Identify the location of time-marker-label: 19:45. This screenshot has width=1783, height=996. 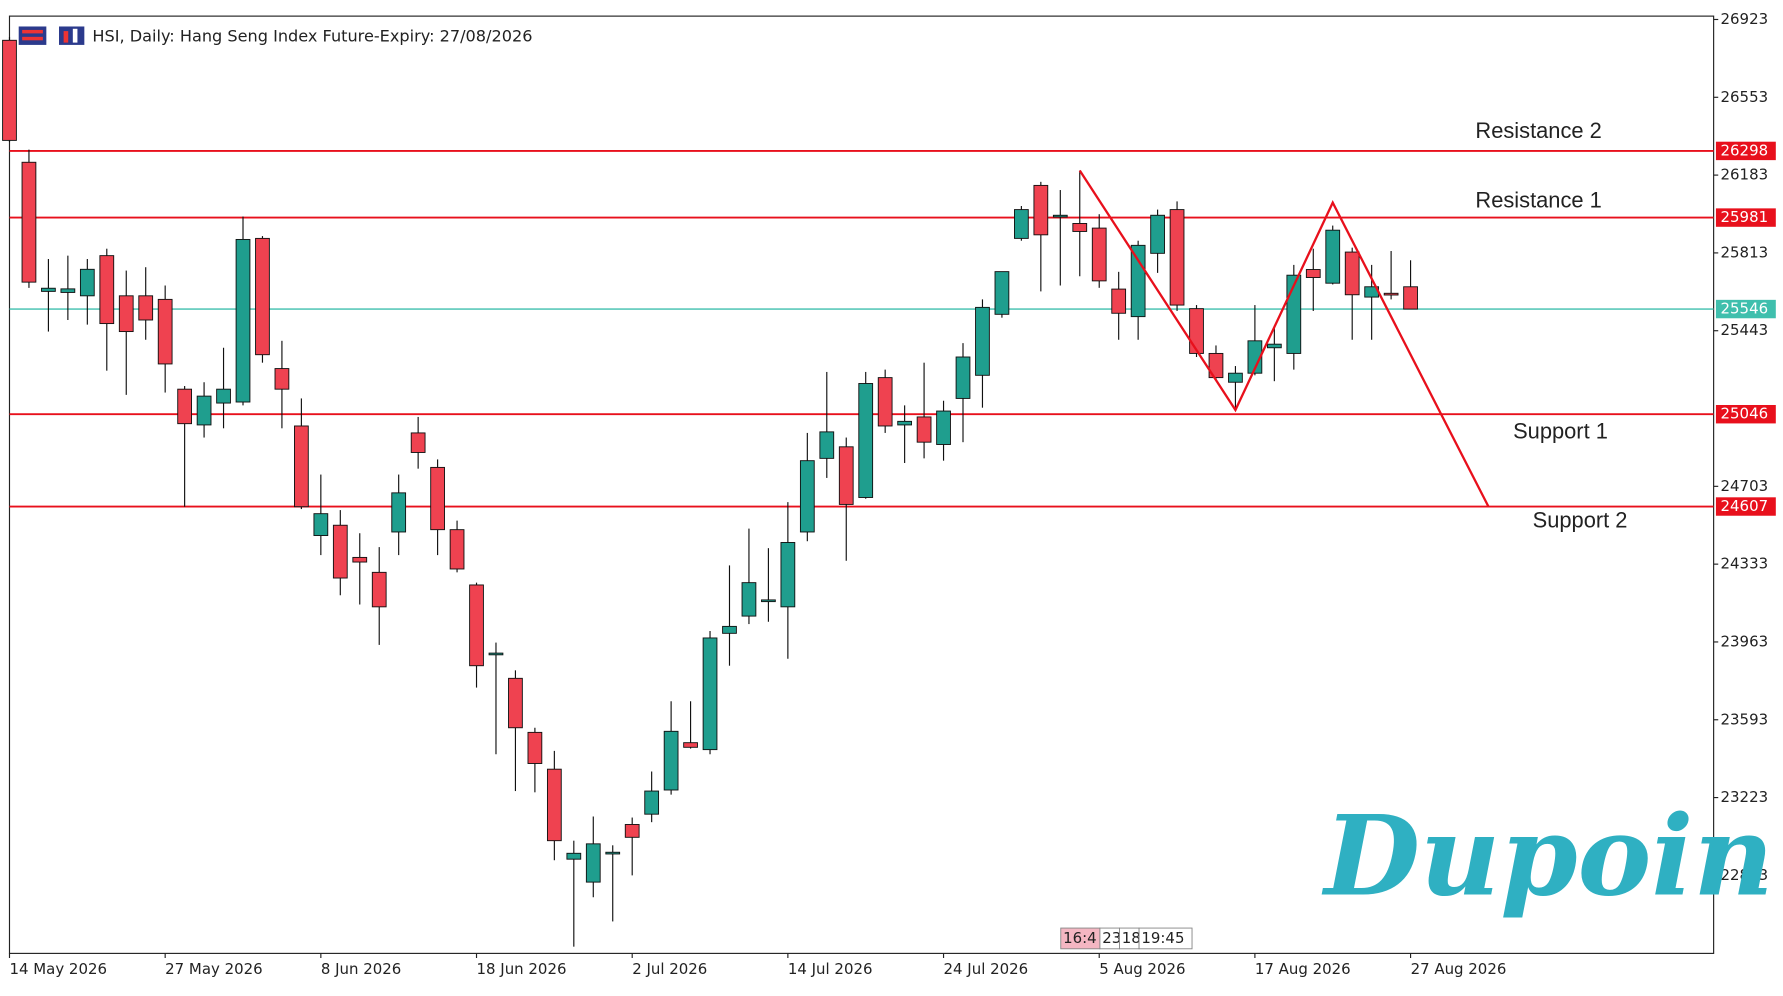
(1162, 938).